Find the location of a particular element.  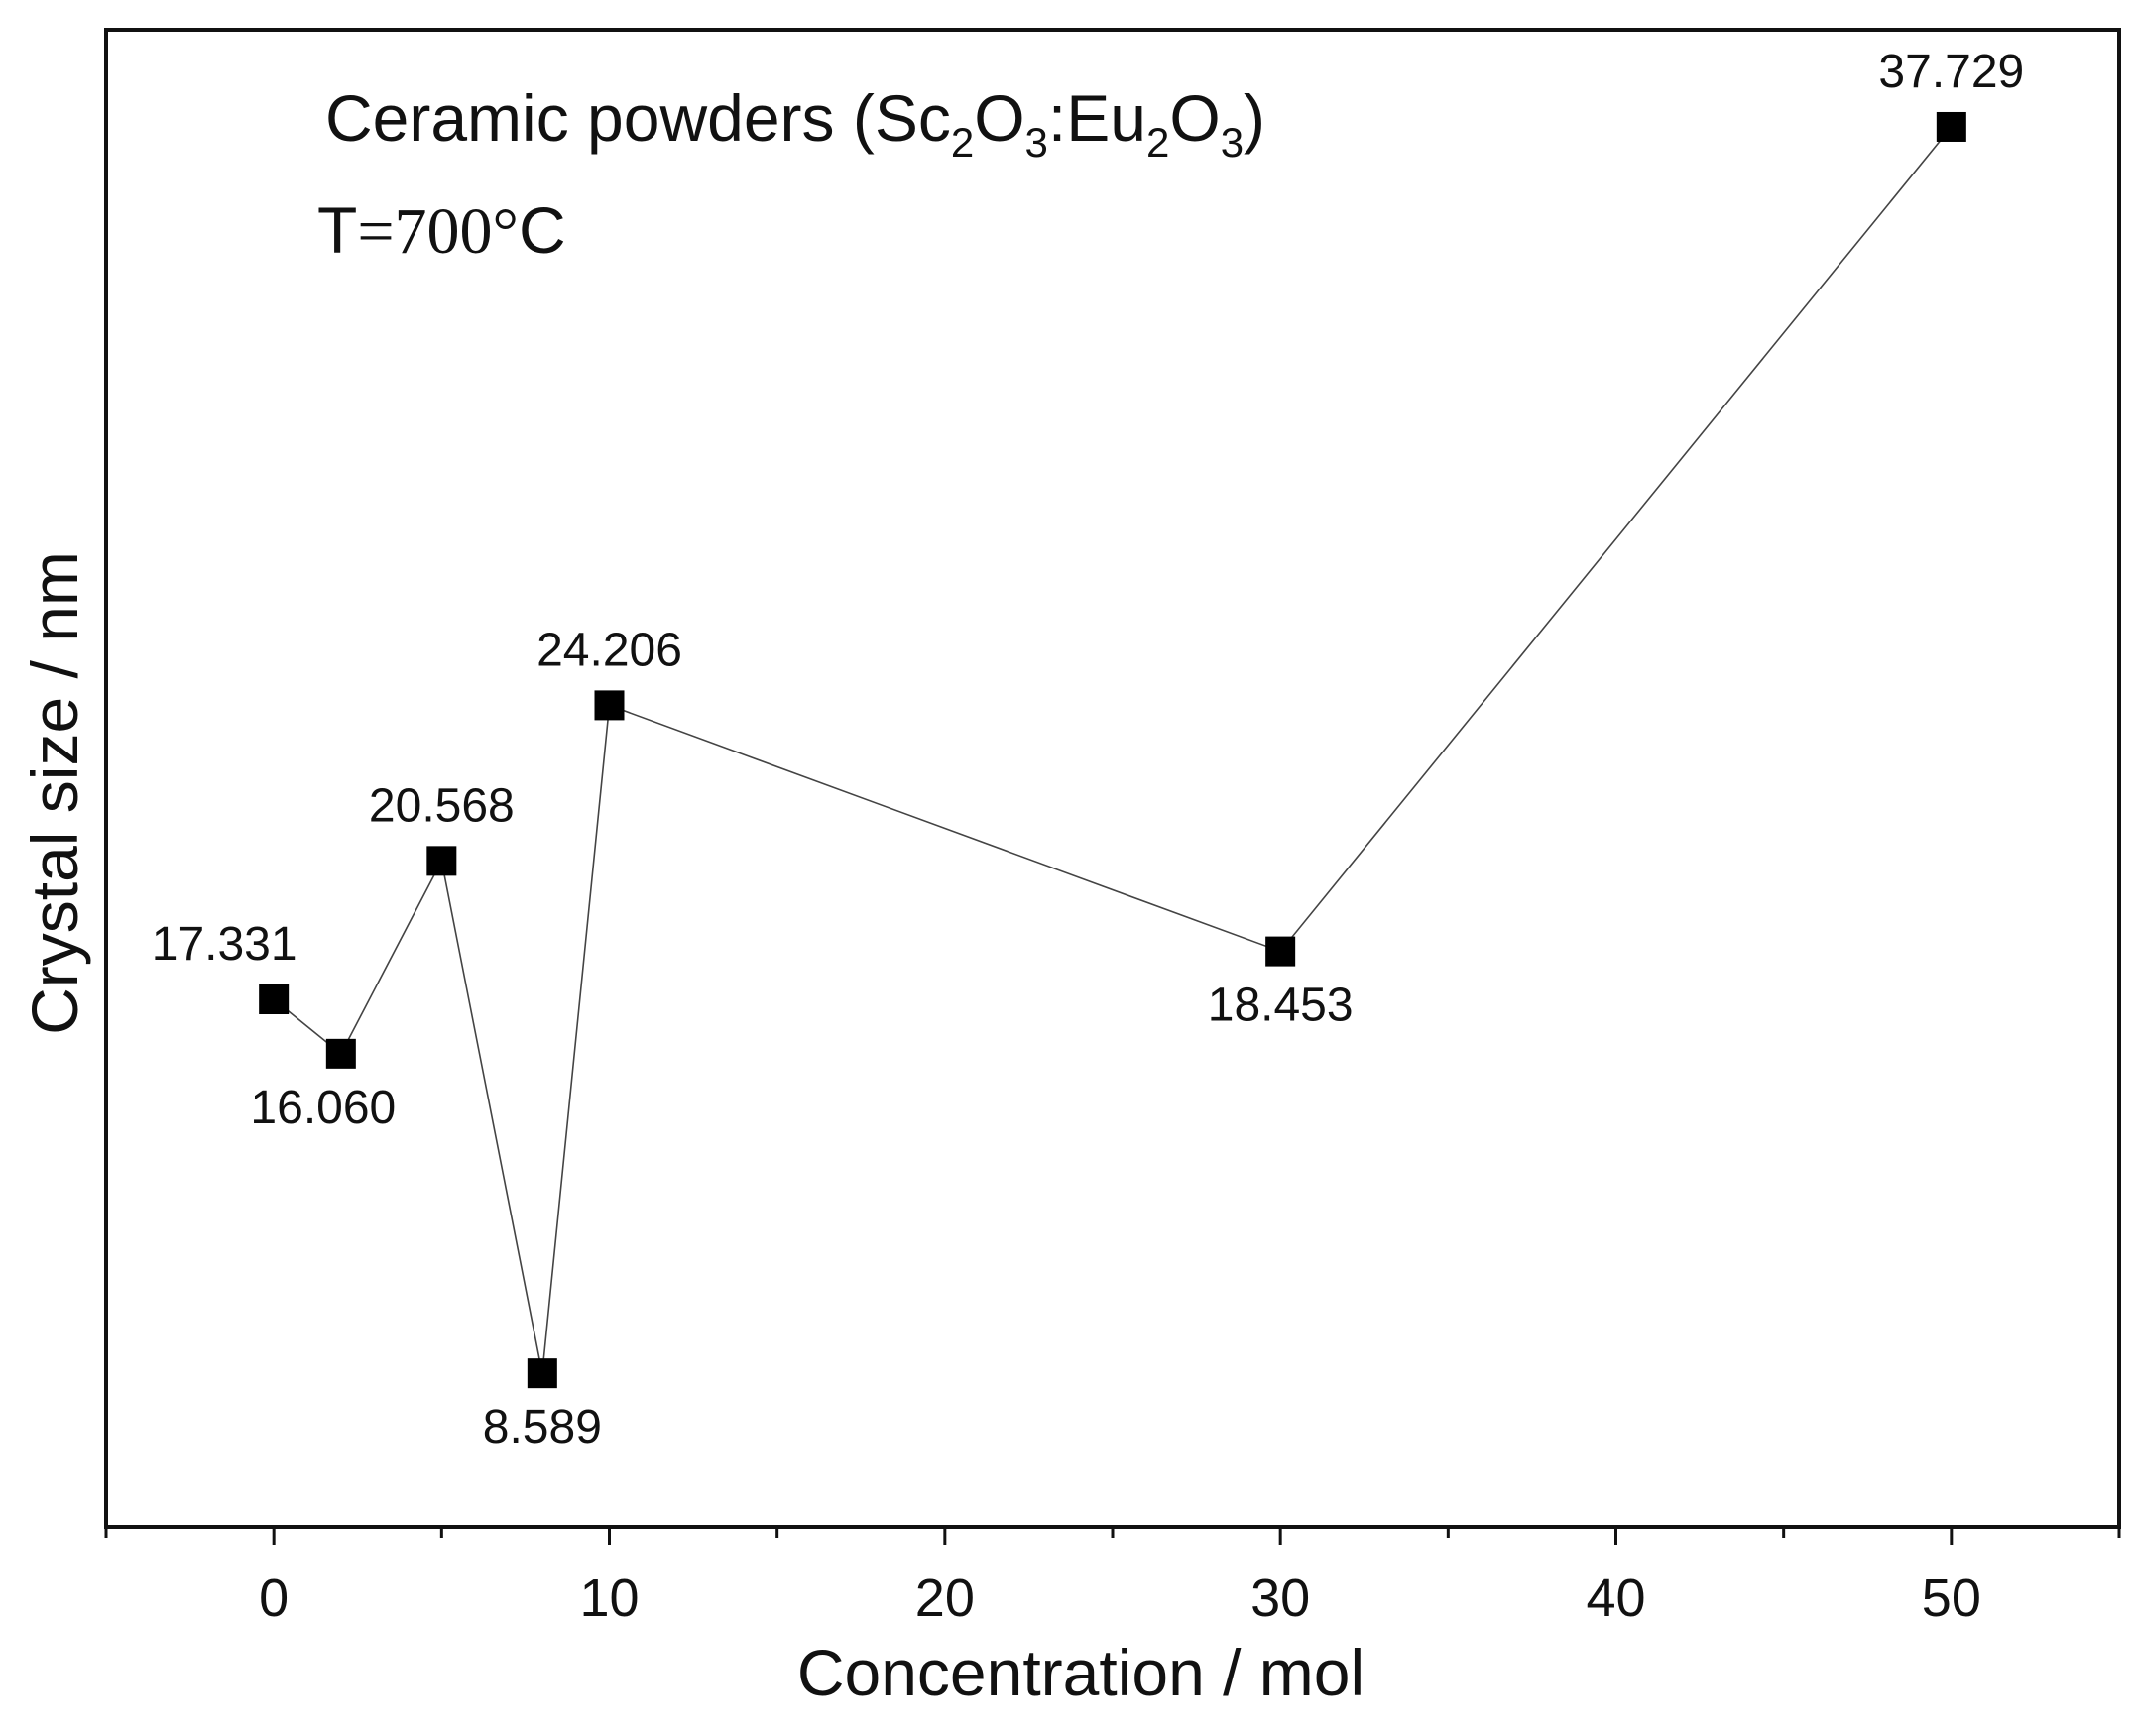

material-mid-1: O is located at coordinates (999, 118).